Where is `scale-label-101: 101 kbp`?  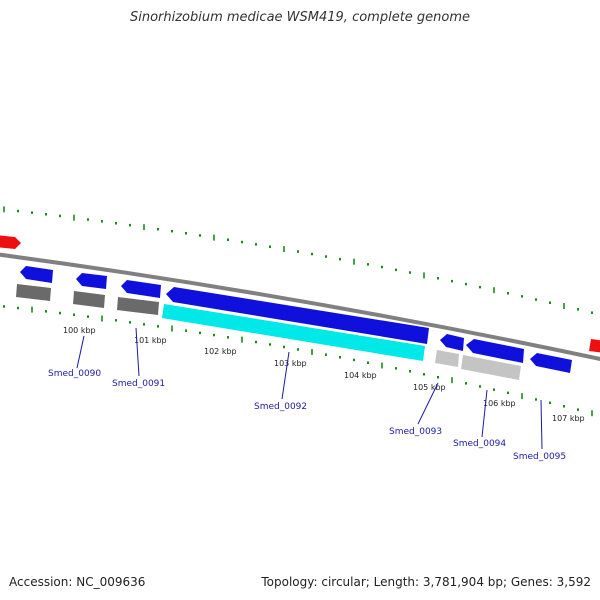 scale-label-101: 101 kbp is located at coordinates (150, 340).